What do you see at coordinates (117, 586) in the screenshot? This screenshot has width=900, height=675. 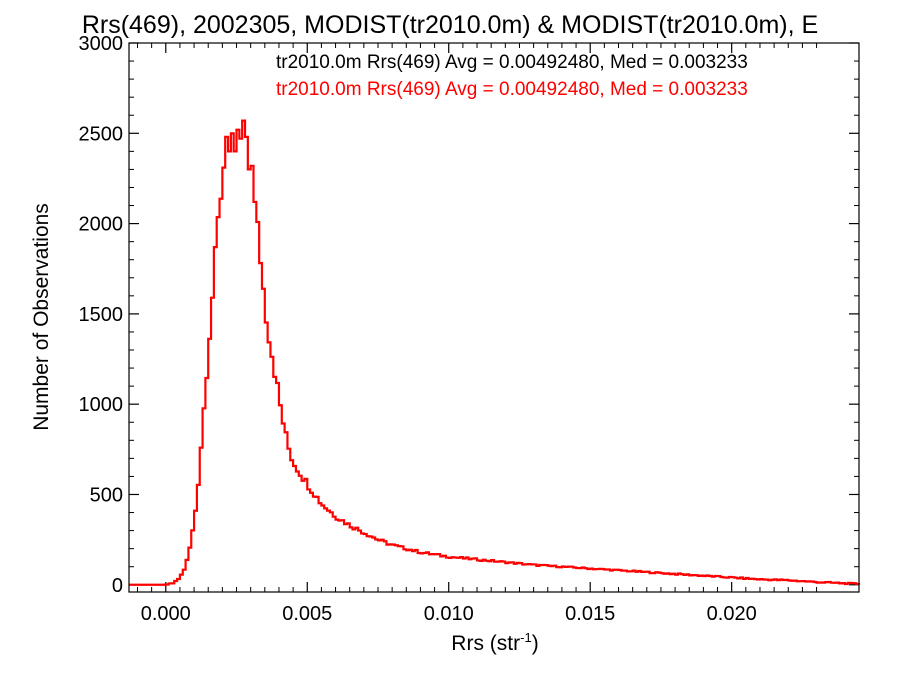 I see `y-tick-label: 0` at bounding box center [117, 586].